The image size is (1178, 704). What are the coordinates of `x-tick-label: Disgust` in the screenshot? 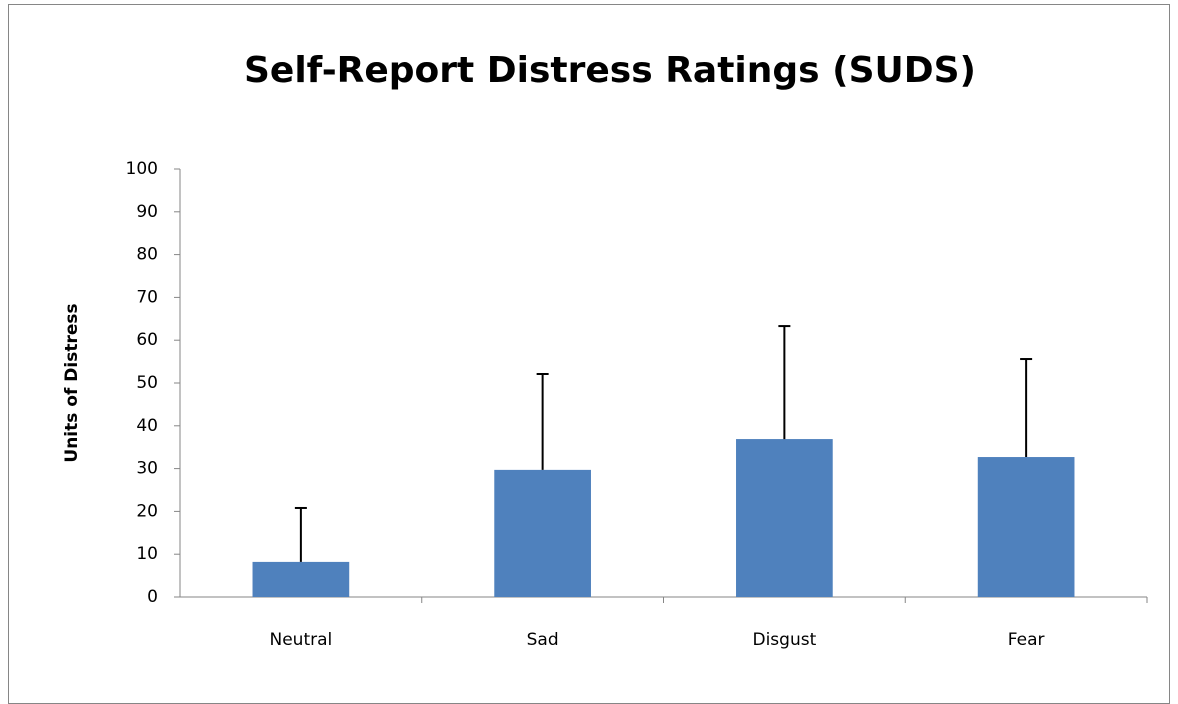 It's located at (784, 640).